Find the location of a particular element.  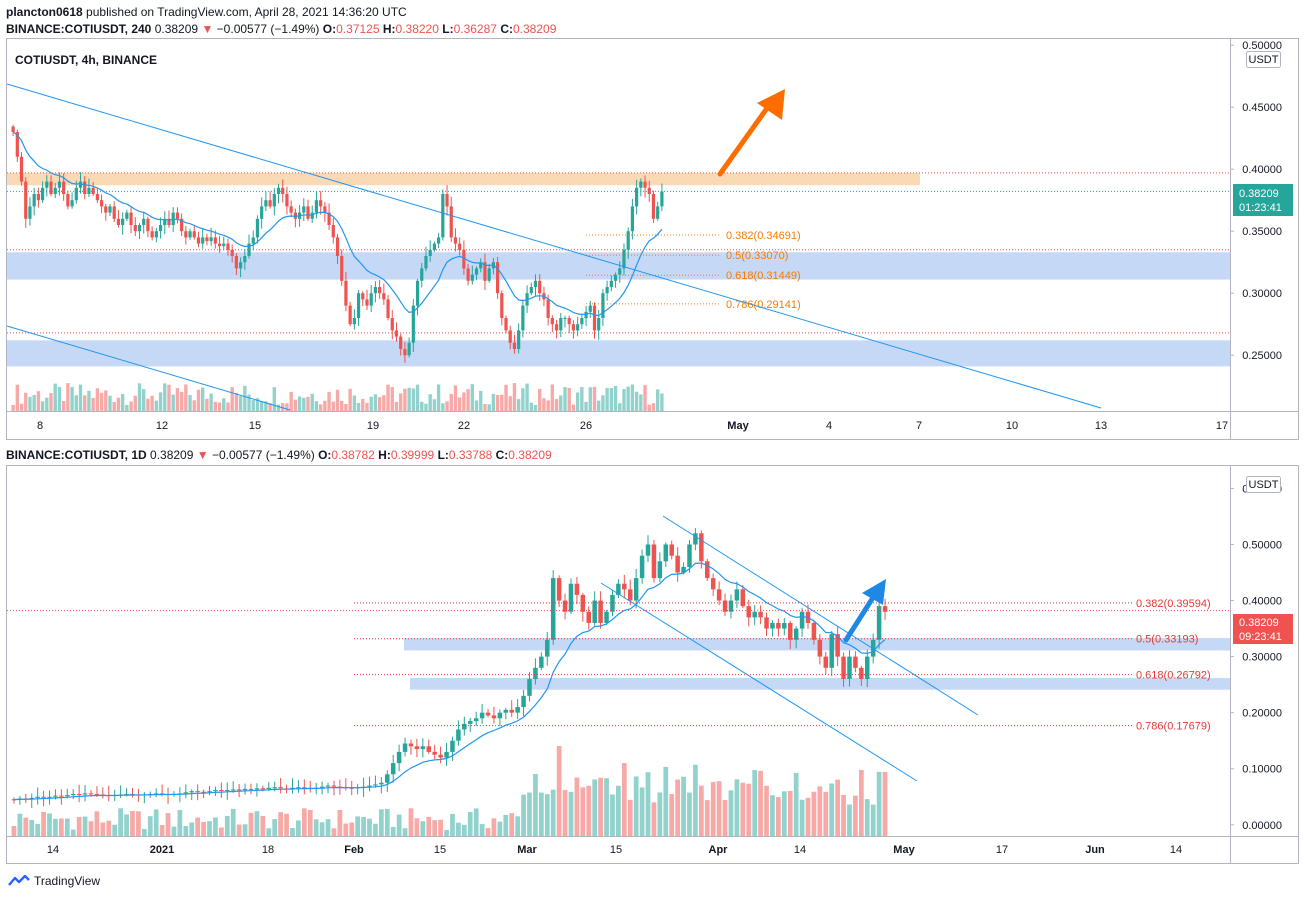

sr-zone-orange is located at coordinates (463, 179).